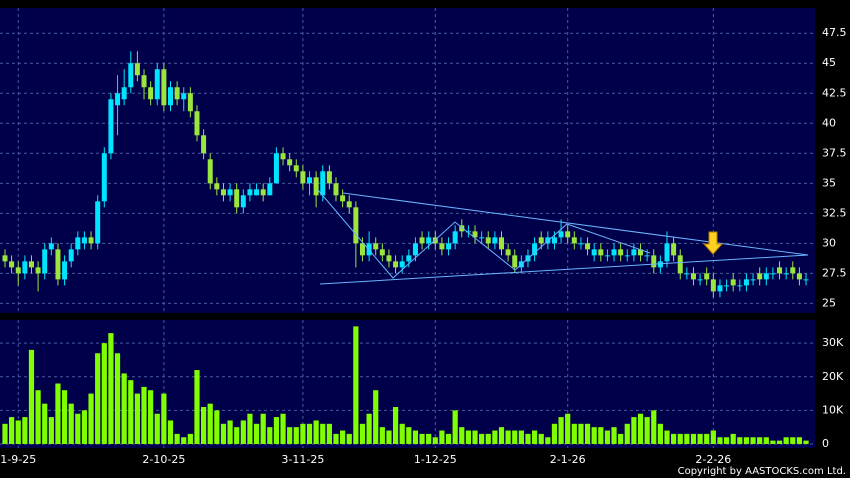  Describe the element at coordinates (575, 224) in the screenshot. I see `trendline` at that location.